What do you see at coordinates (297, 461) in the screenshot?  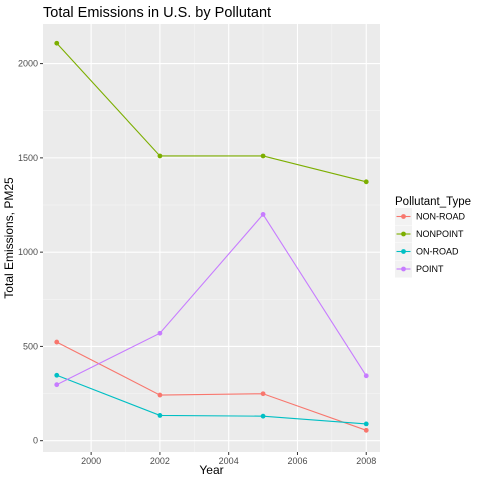 I see `x-tick-label: 2006` at bounding box center [297, 461].